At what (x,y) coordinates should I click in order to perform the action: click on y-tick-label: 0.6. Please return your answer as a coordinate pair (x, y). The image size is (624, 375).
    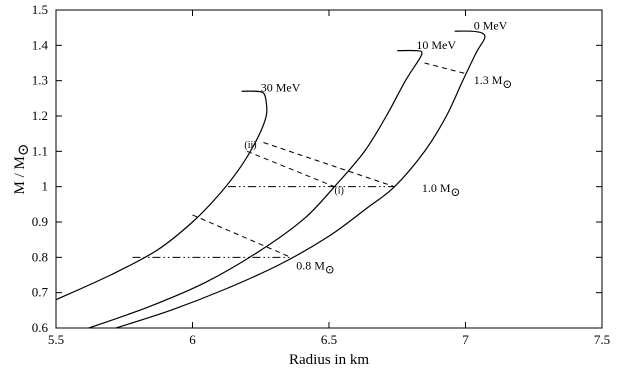
    Looking at the image, I should click on (40, 327).